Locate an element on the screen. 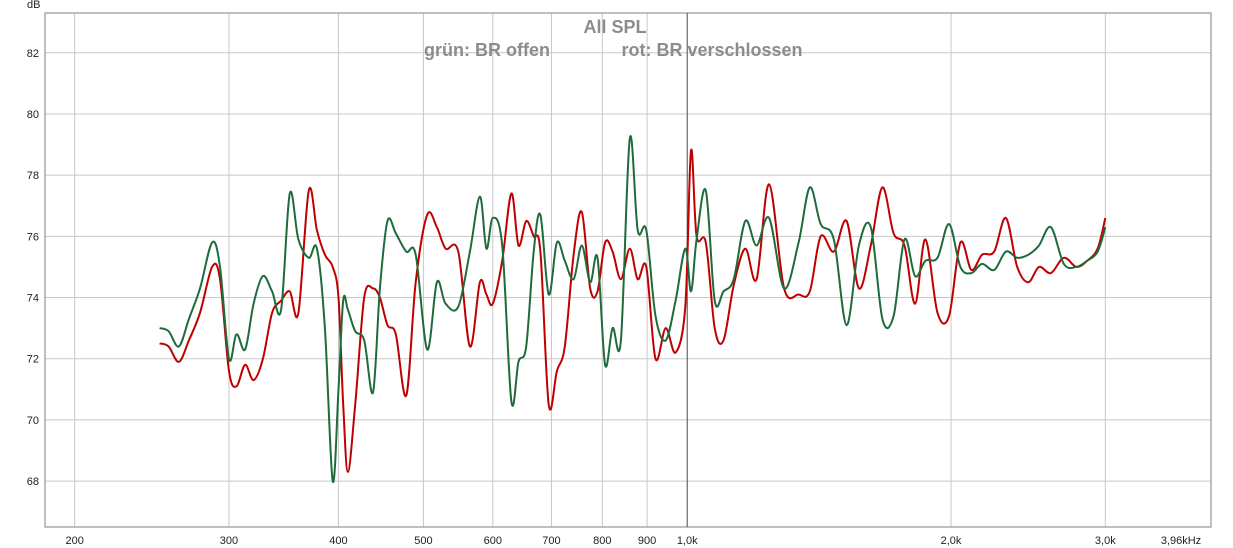 The width and height of the screenshot is (1233, 548). subtitle-red: rot: BR verschlossen is located at coordinates (711, 50).